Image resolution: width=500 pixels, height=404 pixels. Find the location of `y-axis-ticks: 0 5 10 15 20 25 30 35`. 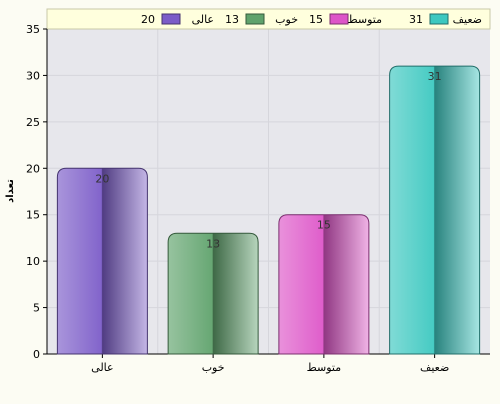

y-axis-ticks: 0 5 10 15 20 25 30 35 is located at coordinates (36, 192).